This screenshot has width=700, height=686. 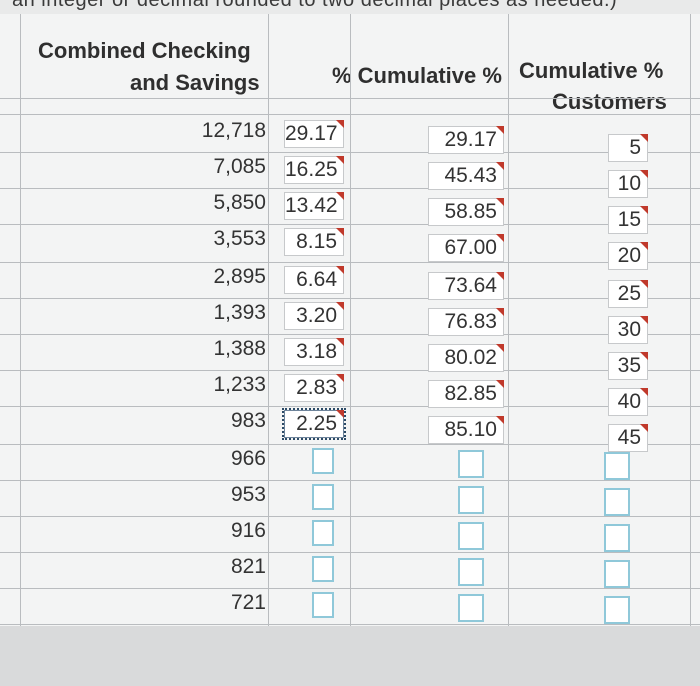 I want to click on percent-input: 16.25, so click(x=314, y=170).